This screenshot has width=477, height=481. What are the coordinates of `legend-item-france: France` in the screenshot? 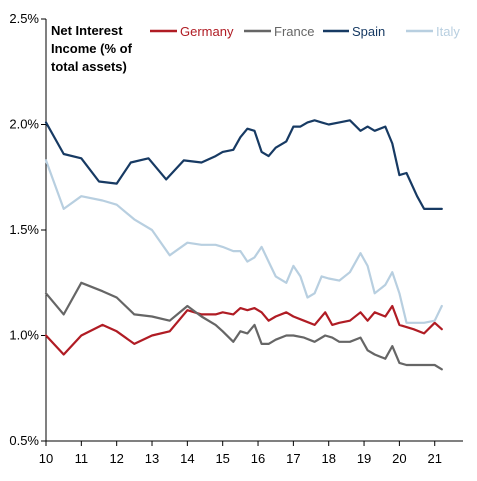 It's located at (279, 31).